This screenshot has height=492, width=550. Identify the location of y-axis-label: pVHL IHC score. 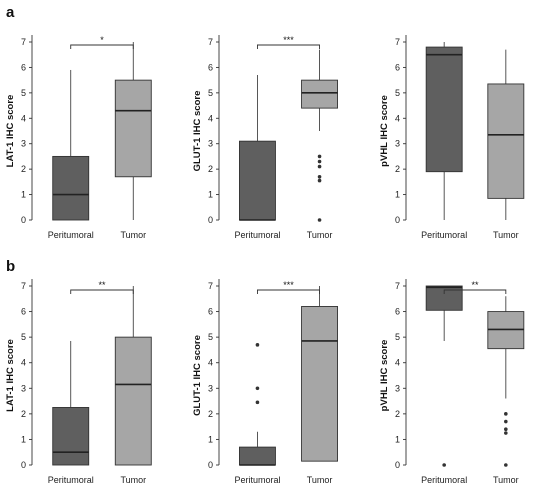
(384, 376).